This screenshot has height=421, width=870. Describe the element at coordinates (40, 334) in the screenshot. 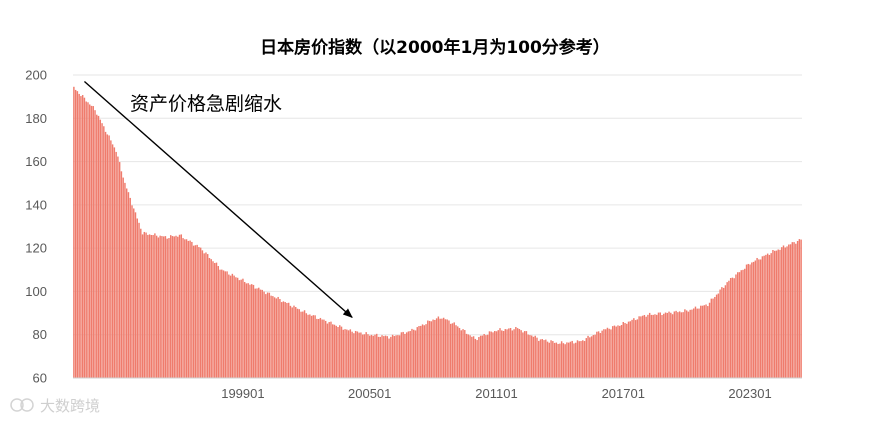

I see `y-tick-label: 80` at that location.